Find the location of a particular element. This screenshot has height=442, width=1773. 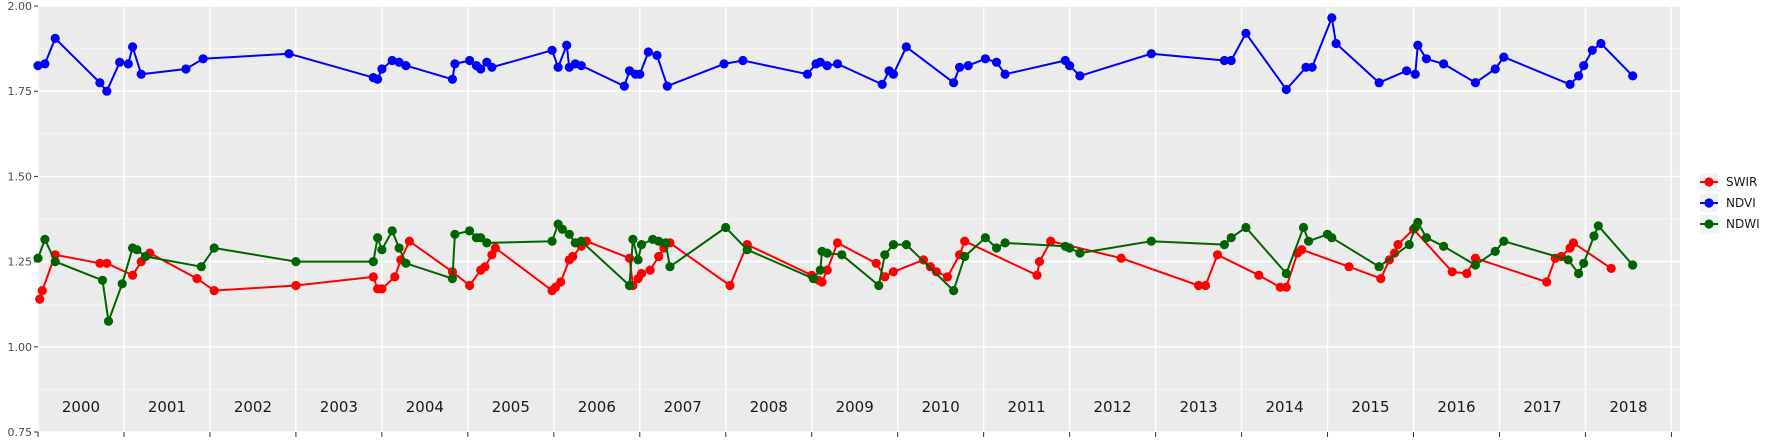

y-tick-label: 1.50 is located at coordinates (20, 176).